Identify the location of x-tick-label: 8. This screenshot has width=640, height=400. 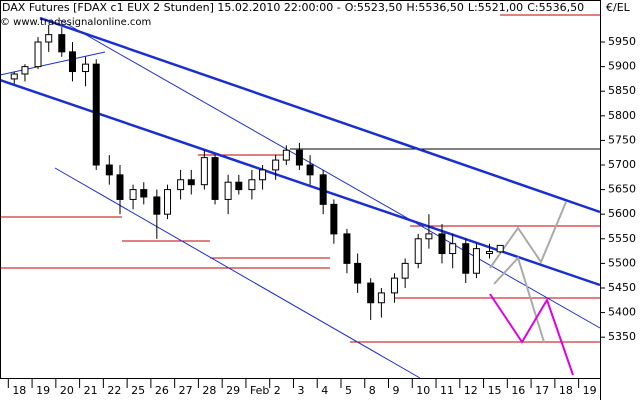
(372, 390).